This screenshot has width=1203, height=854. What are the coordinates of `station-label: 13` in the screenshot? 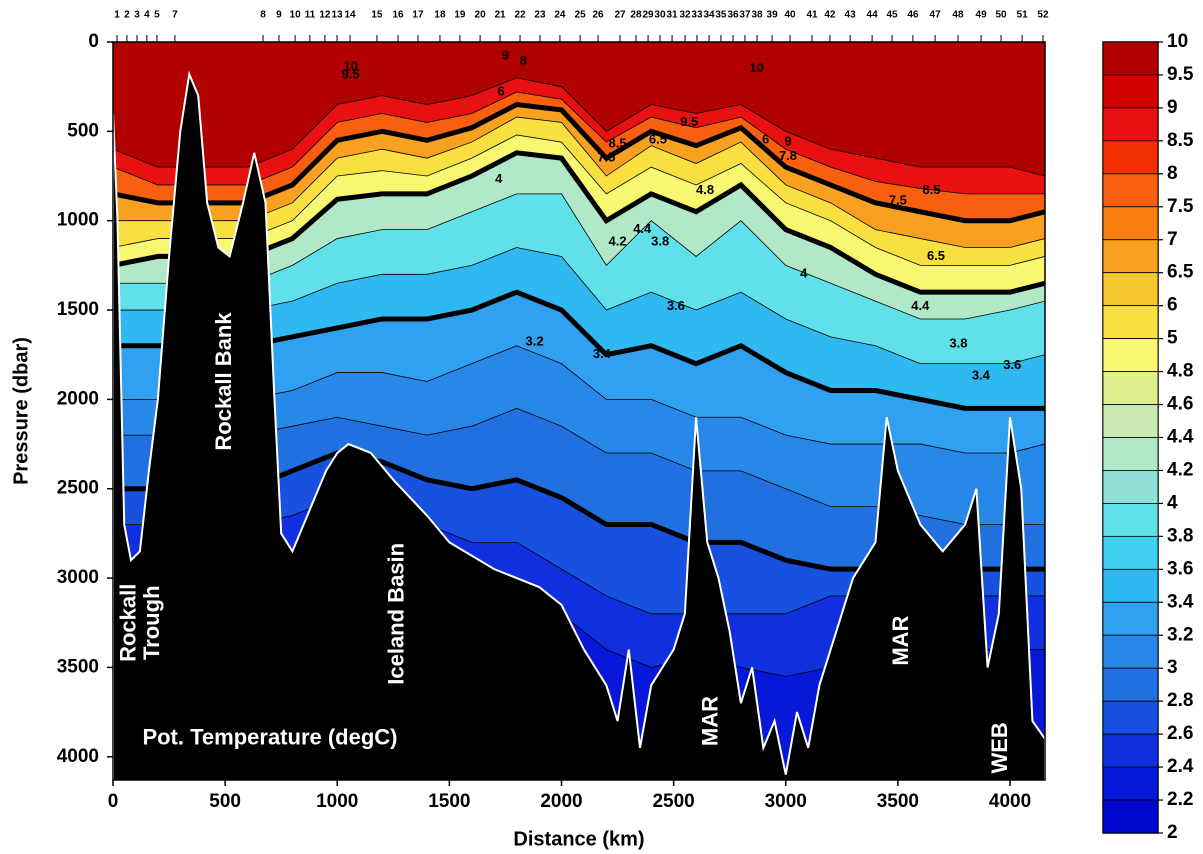 It's located at (337, 15).